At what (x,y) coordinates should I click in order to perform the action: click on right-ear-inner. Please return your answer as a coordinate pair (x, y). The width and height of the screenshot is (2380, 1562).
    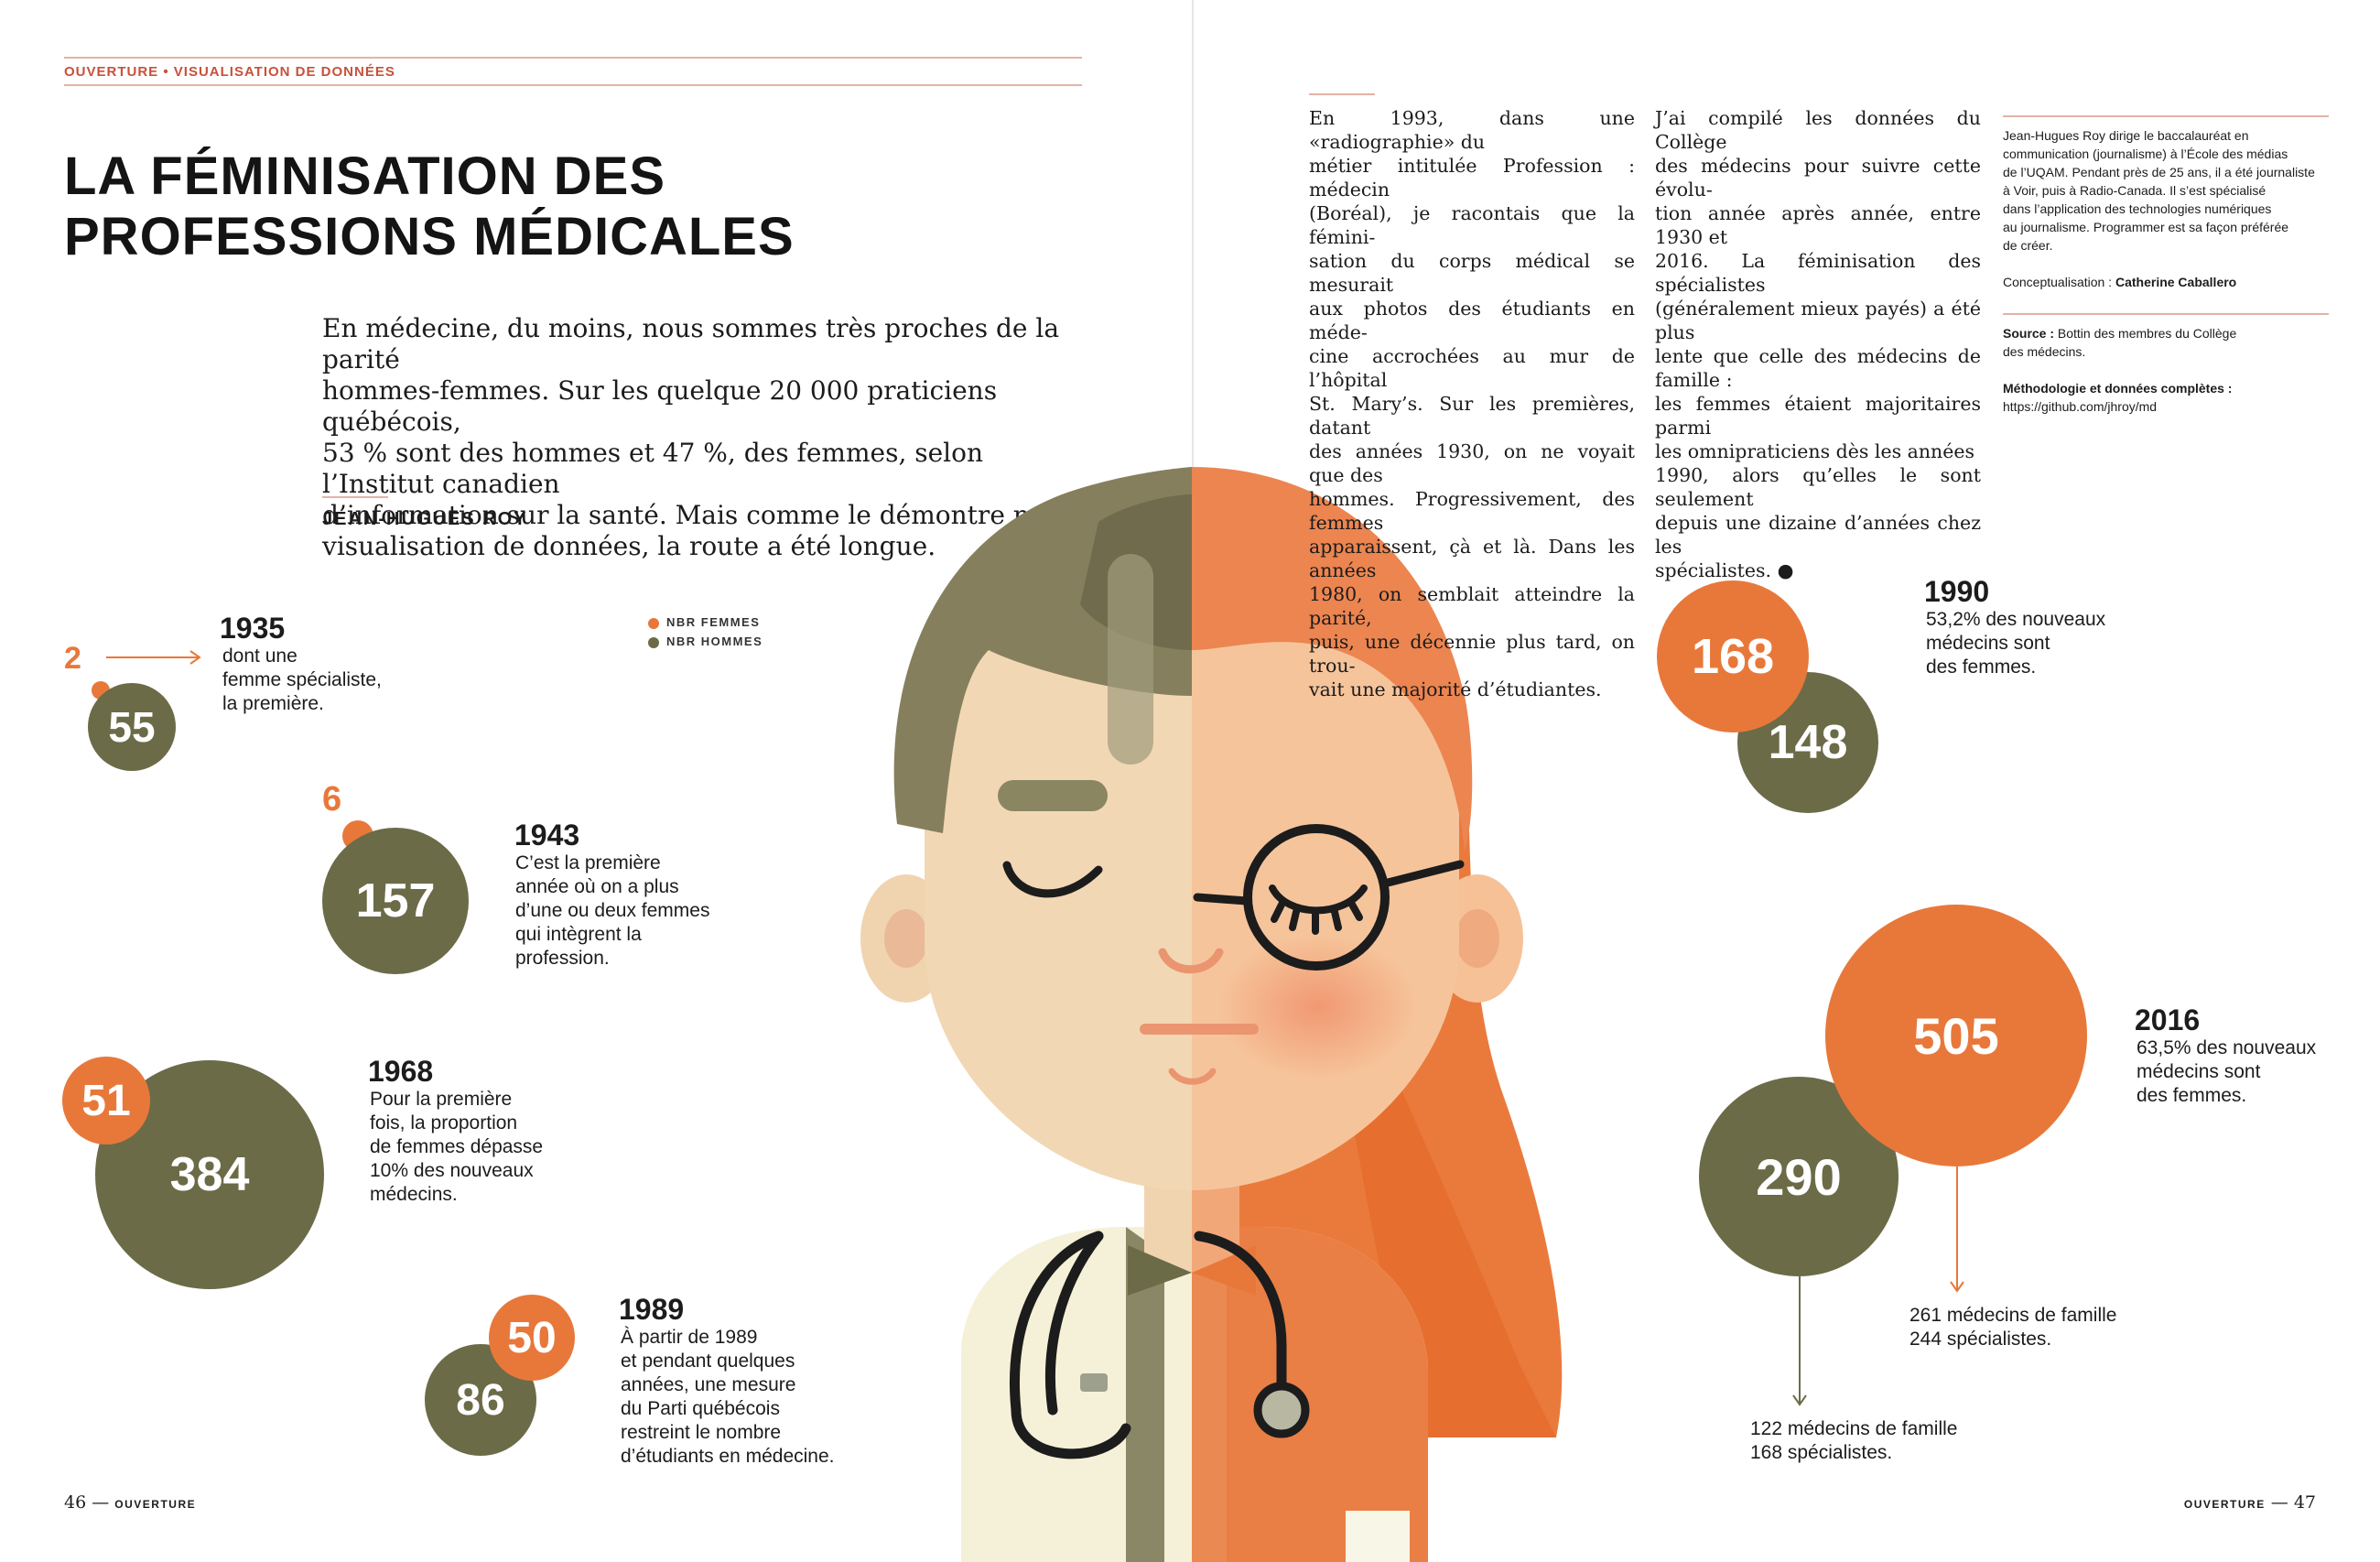
    Looking at the image, I should click on (1477, 938).